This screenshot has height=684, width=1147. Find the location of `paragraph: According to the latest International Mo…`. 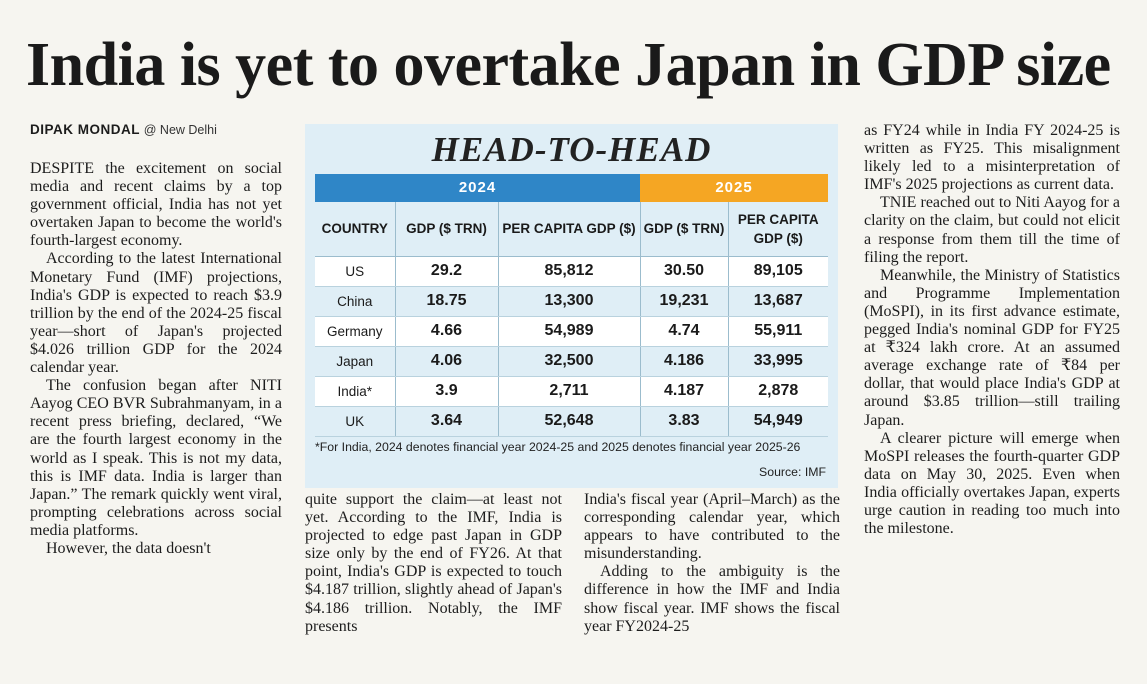

paragraph: According to the latest International Mo… is located at coordinates (156, 313).